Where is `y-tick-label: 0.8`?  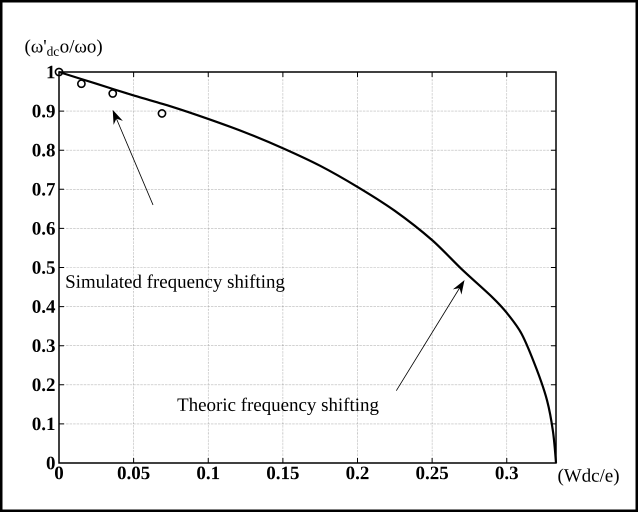 y-tick-label: 0.8 is located at coordinates (43, 150).